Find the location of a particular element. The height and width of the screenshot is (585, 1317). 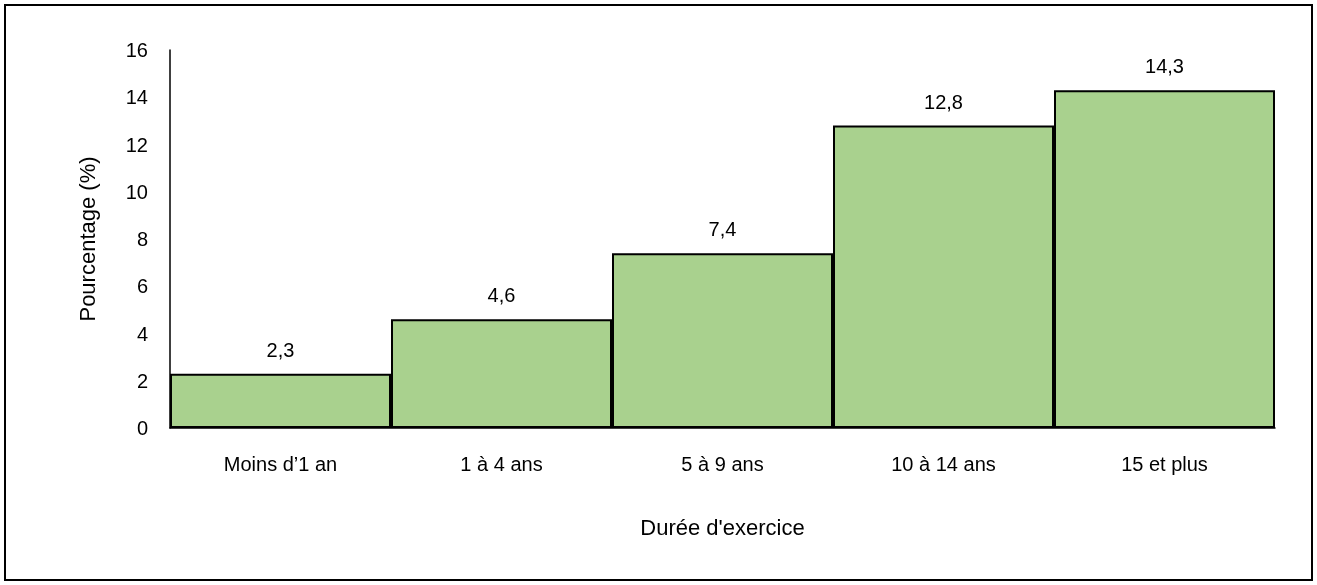

y-tick-label: 12 is located at coordinates (136, 144).